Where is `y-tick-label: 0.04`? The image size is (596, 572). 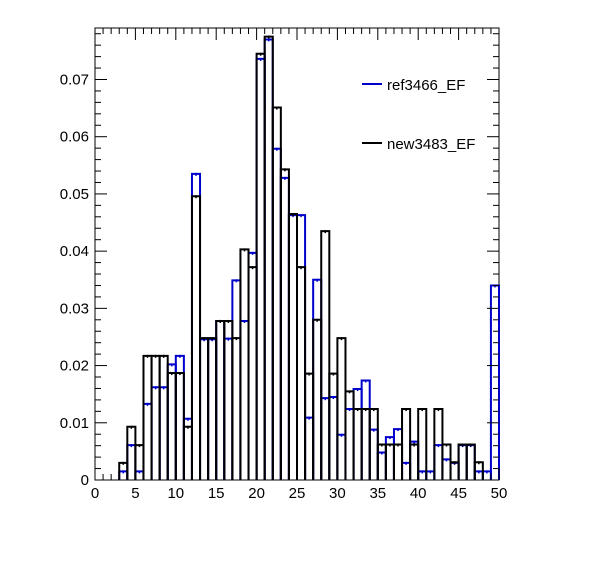 y-tick-label: 0.04 is located at coordinates (74, 251).